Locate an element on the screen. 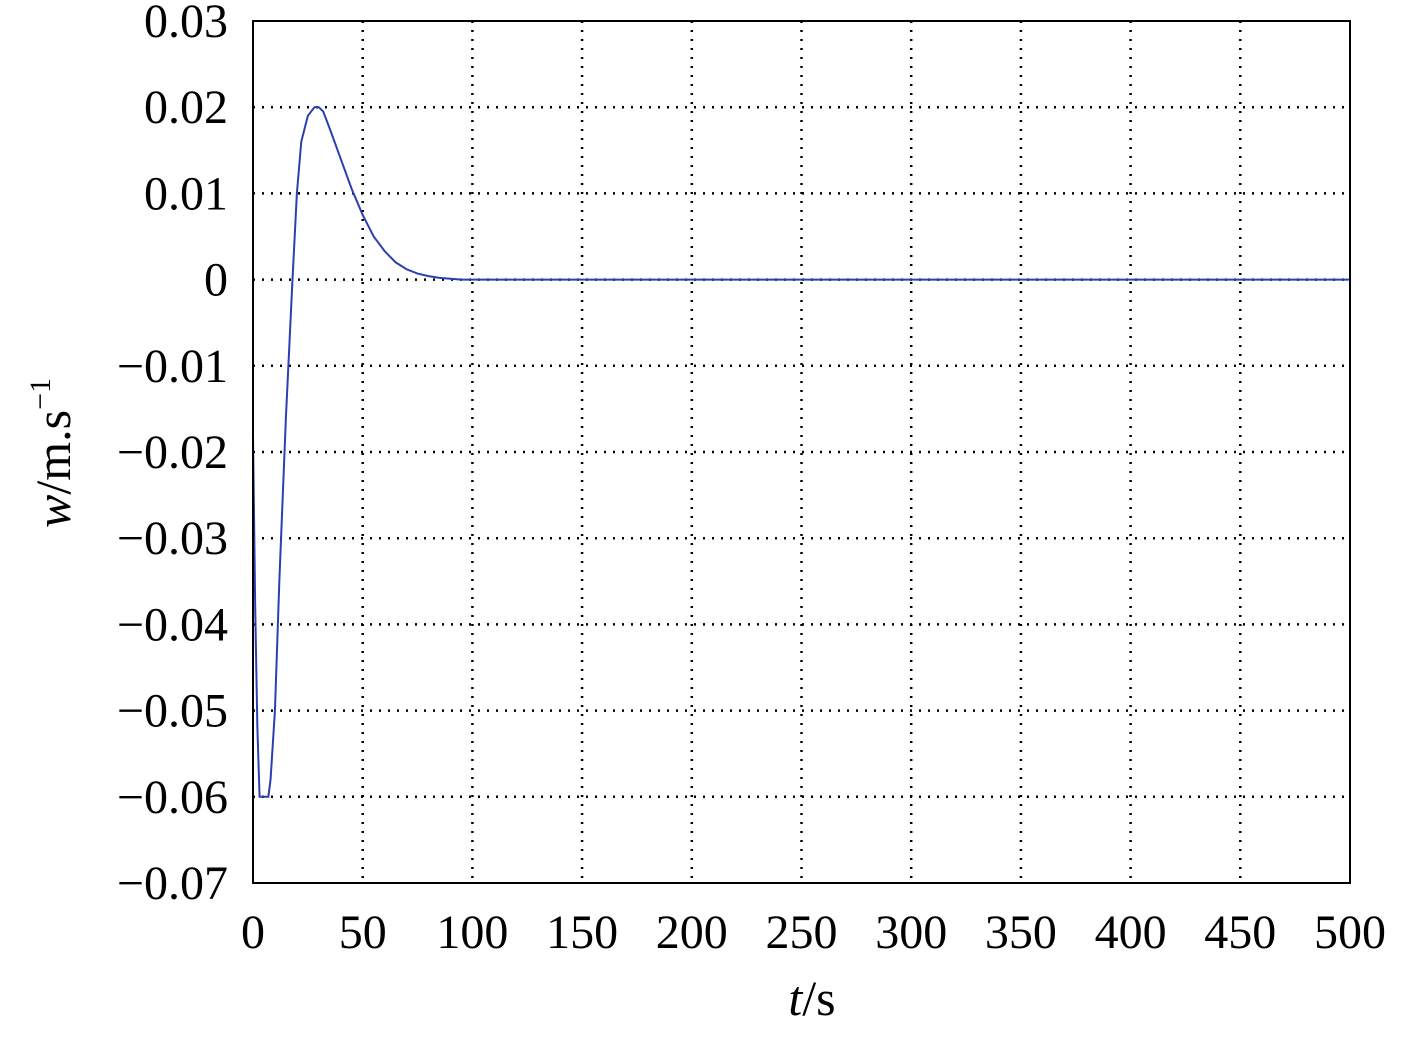 The image size is (1415, 1049). x-tick-labels: 0 50 100 150 200 250 300 350 400 450 500 is located at coordinates (813, 932).